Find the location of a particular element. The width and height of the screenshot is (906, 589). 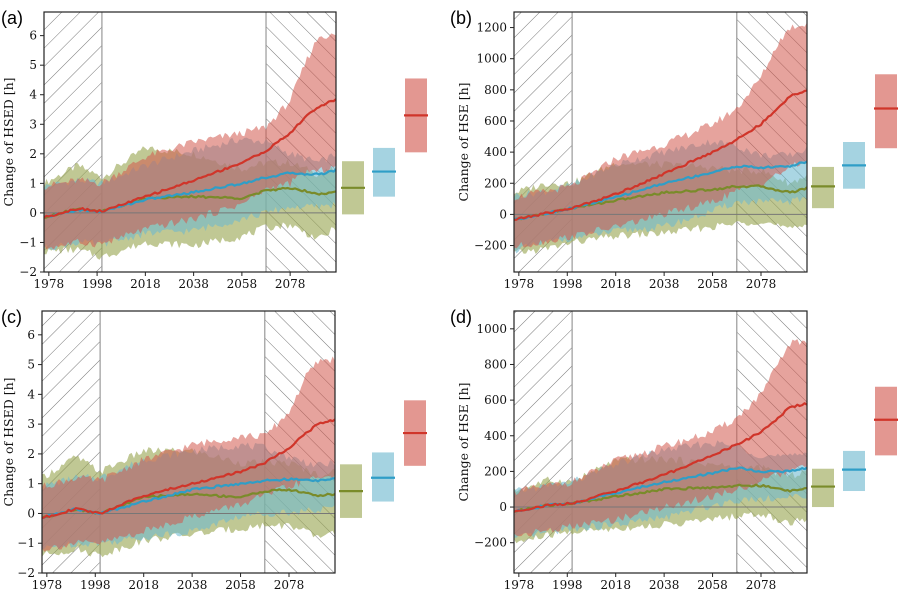

panel-label: (d) is located at coordinates (461, 317).